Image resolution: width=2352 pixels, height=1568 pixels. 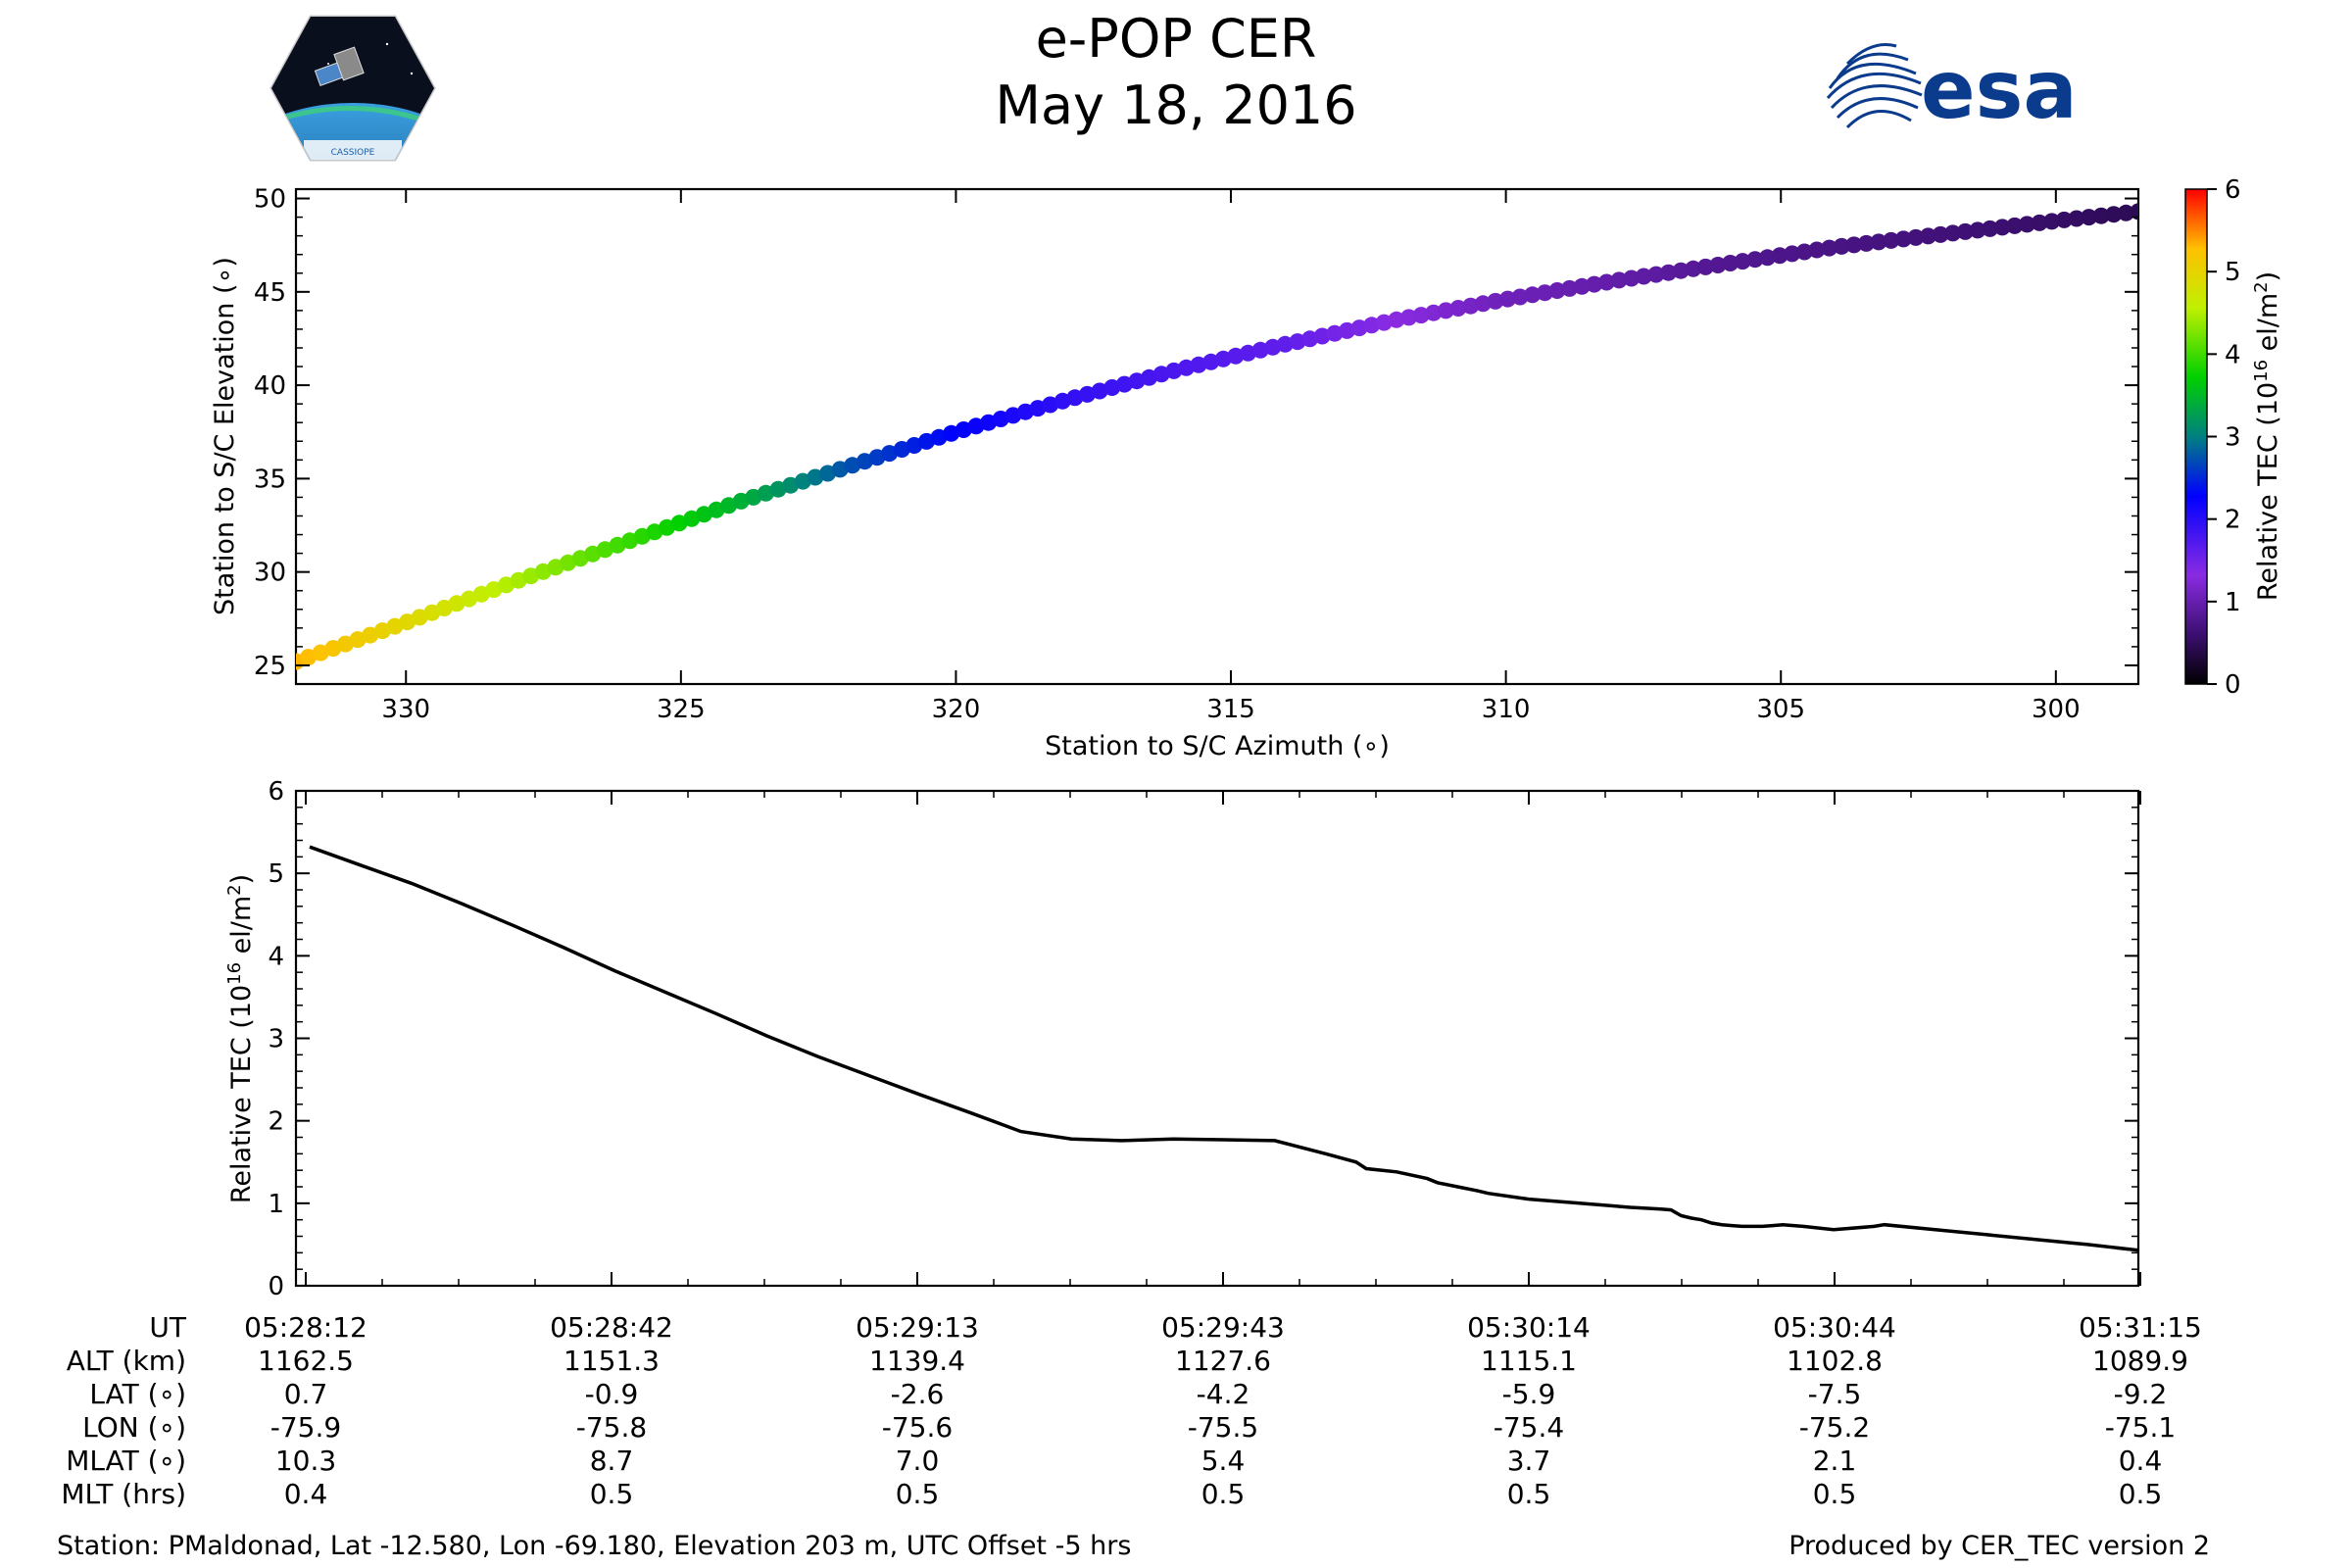 What do you see at coordinates (1529, 1327) in the screenshot?
I see `table-cell-ut: 05:30:14` at bounding box center [1529, 1327].